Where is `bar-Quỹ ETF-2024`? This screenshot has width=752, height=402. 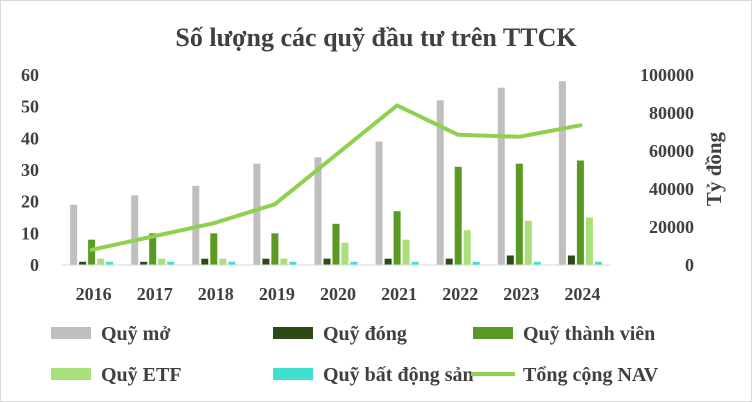
bar-Quỹ ETF-2024 is located at coordinates (589, 241).